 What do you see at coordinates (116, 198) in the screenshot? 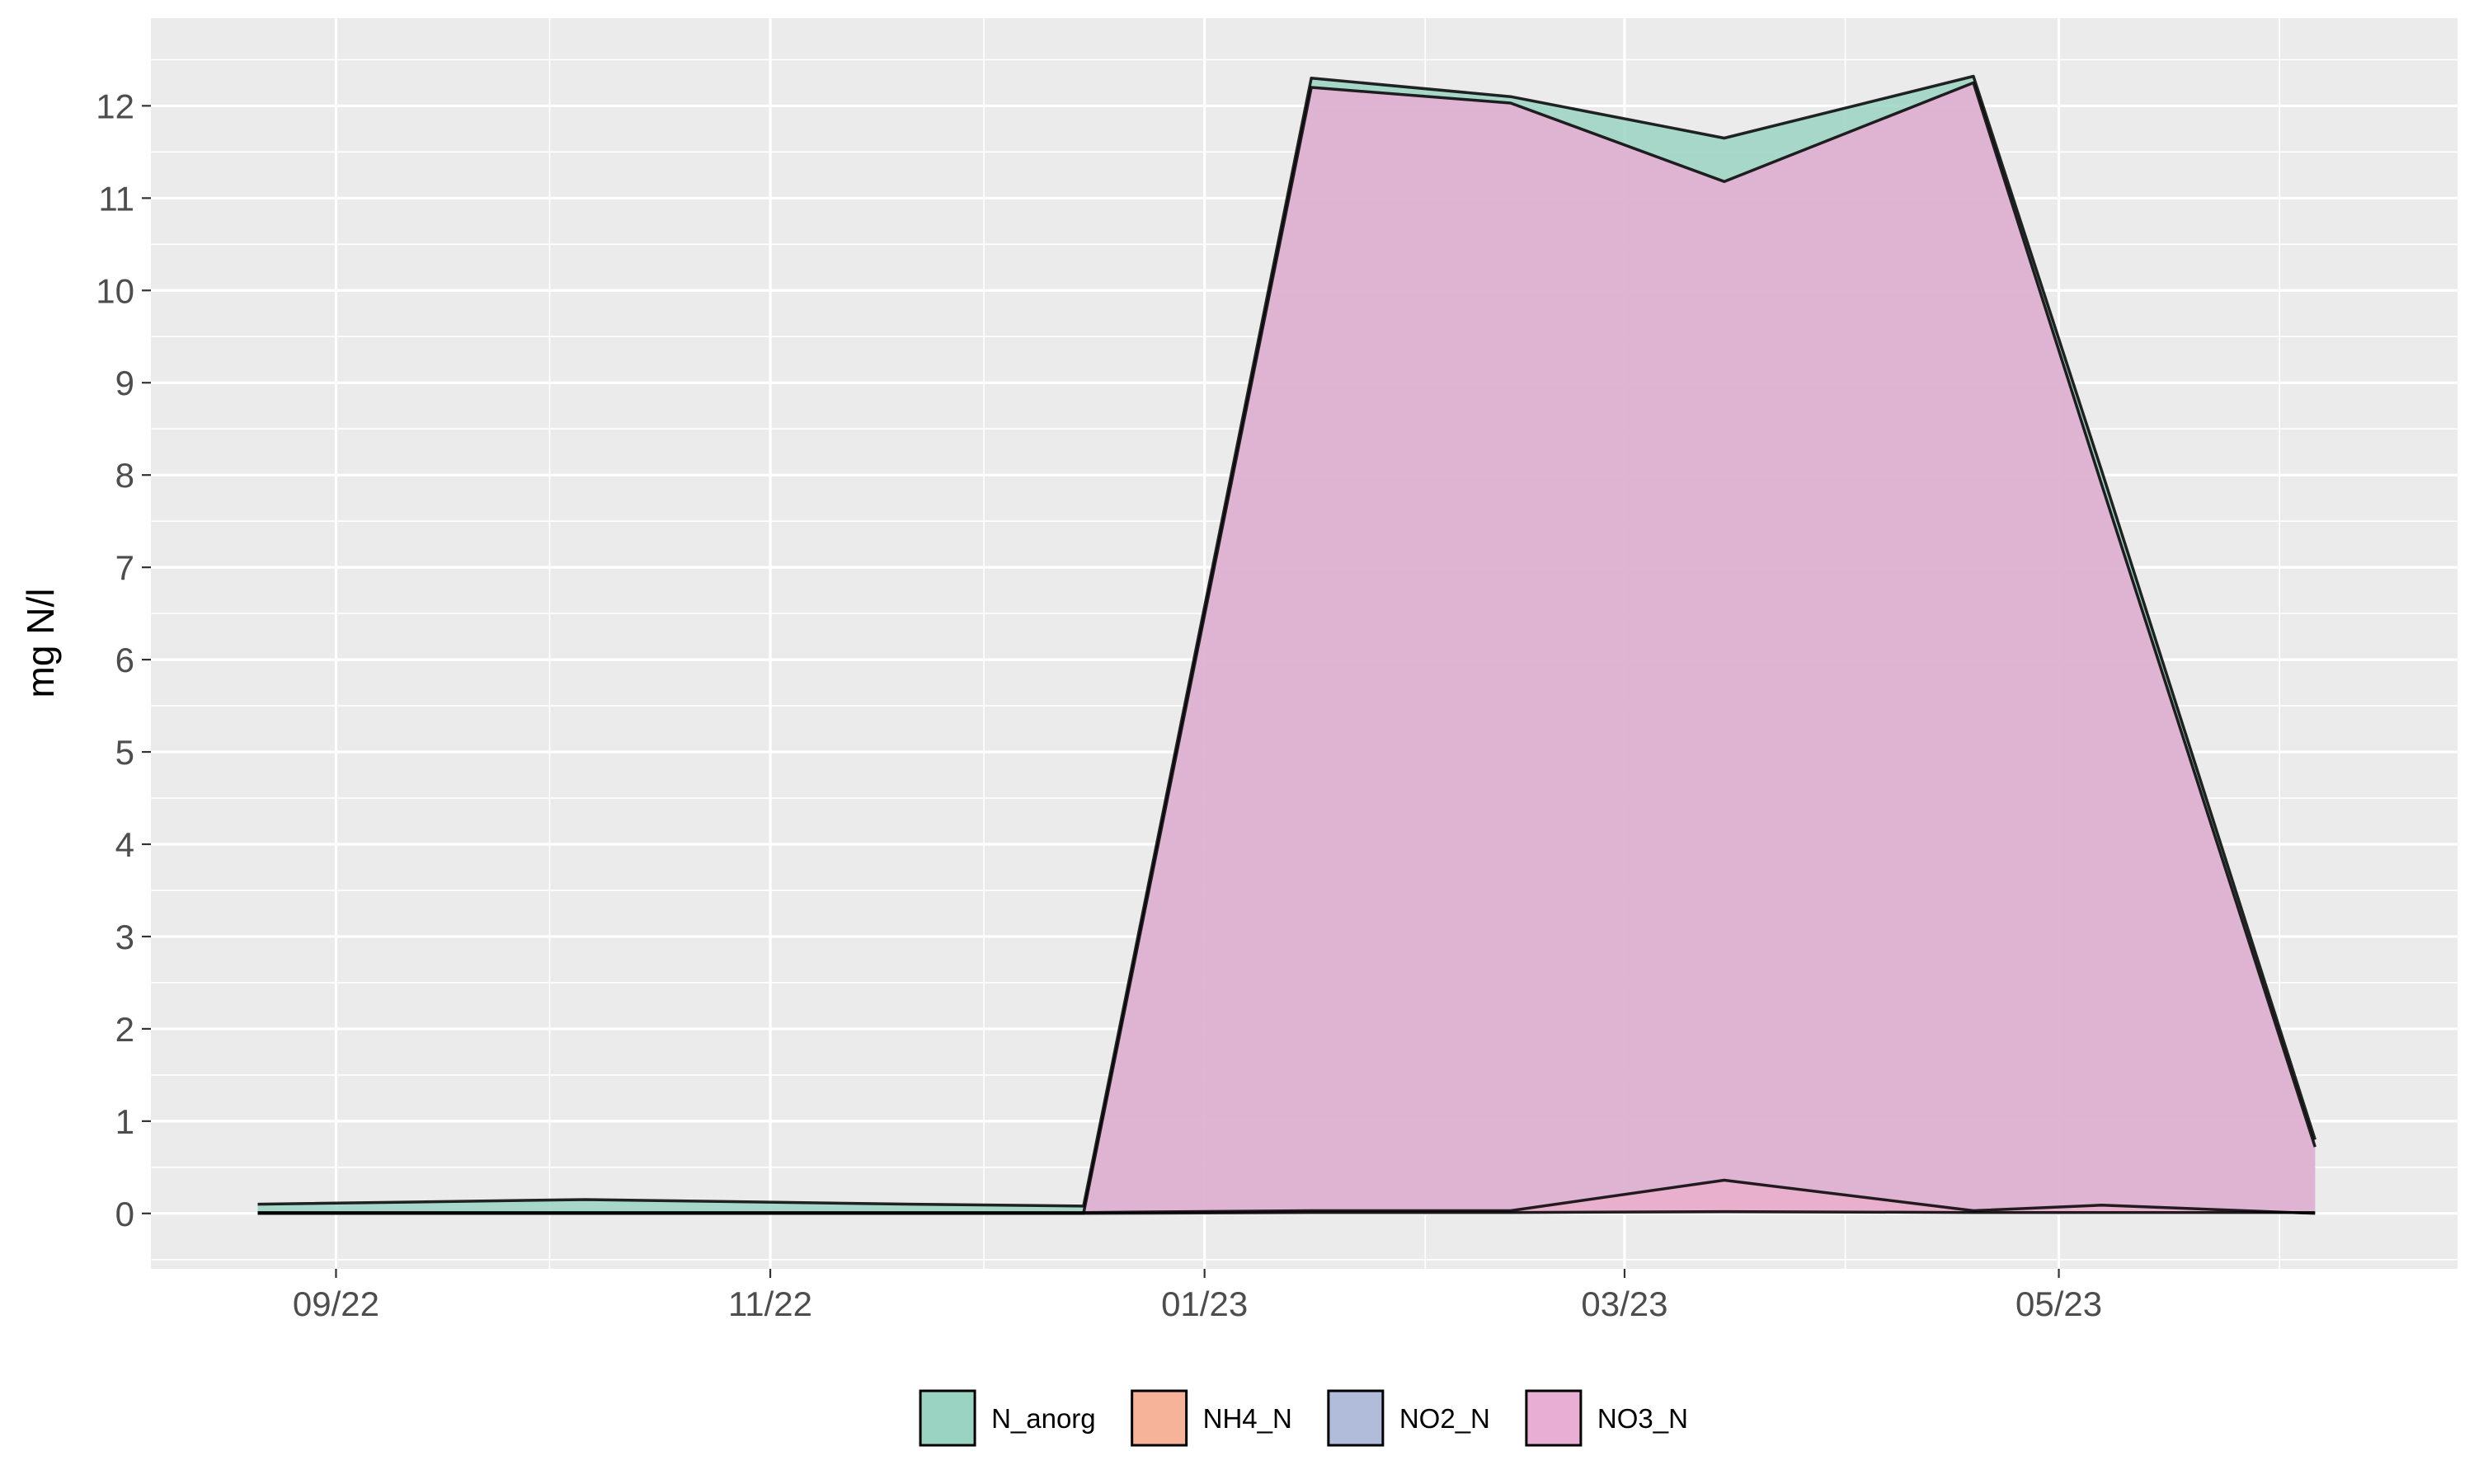
I see `y-tick-label: 11` at bounding box center [116, 198].